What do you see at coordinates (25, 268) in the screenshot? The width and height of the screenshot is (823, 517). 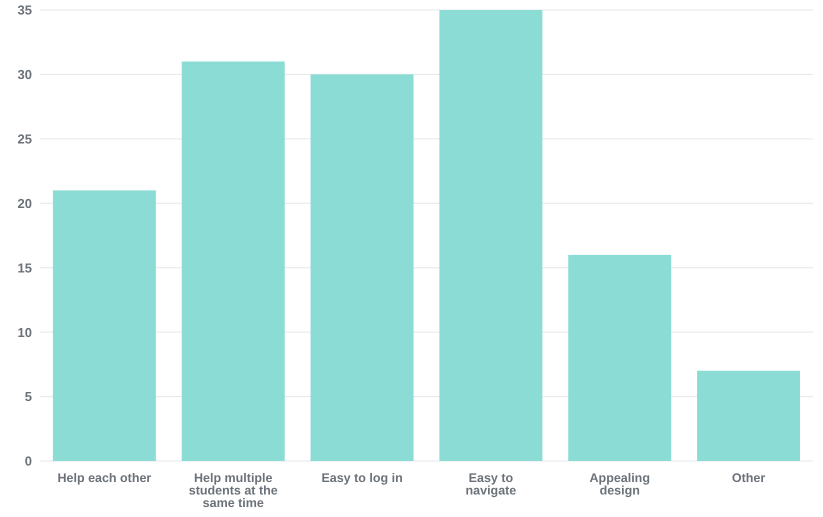 I see `y-tick-label: 15` at bounding box center [25, 268].